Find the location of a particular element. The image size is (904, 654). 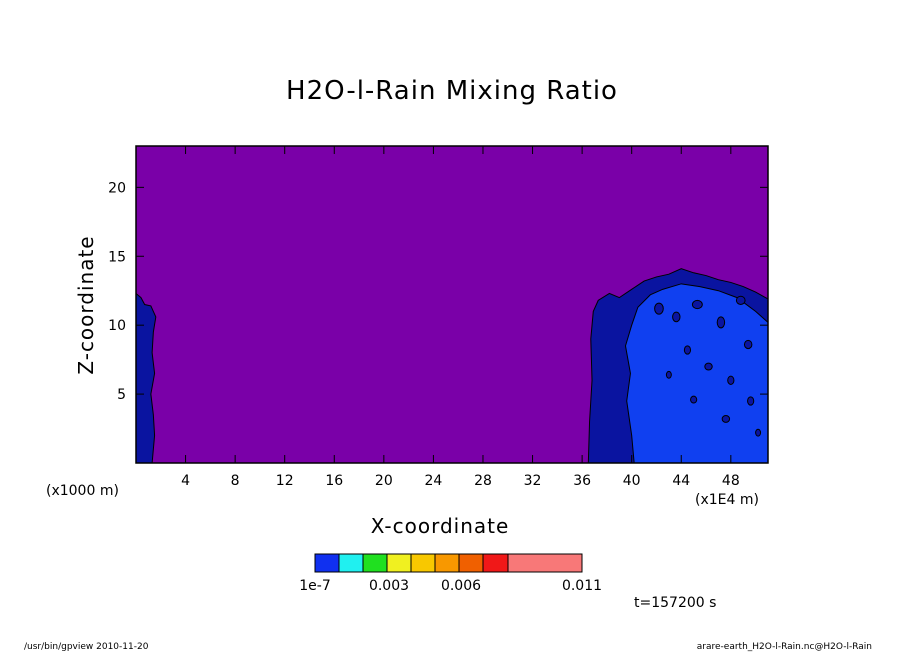

x-tick-label: 28 is located at coordinates (483, 481).